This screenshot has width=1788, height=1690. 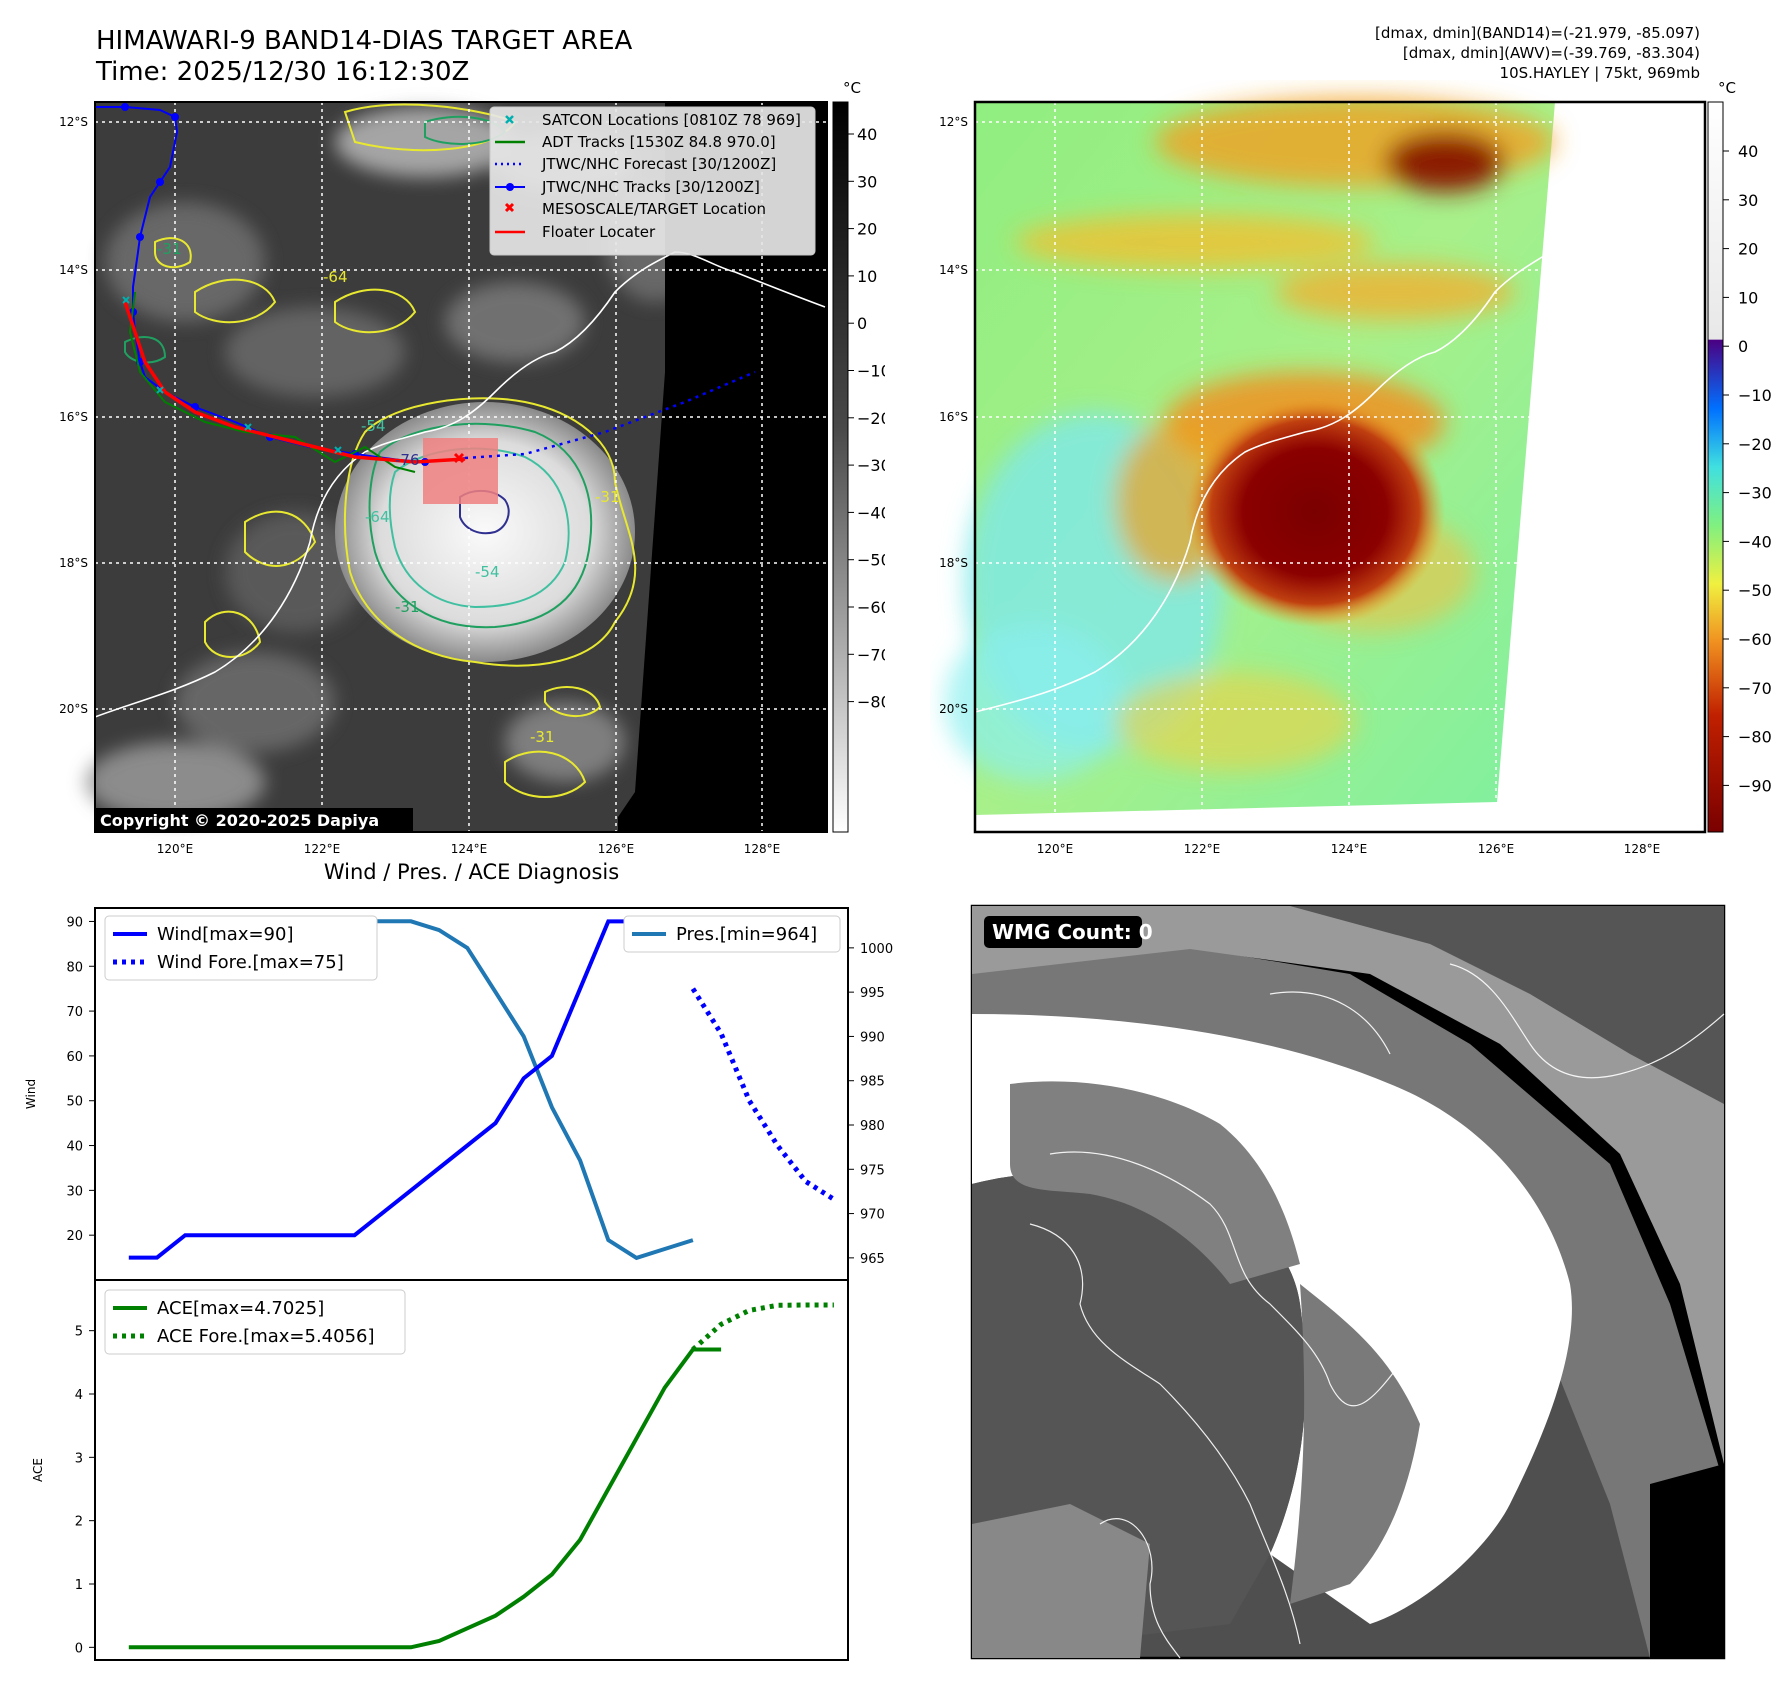 I want to click on colorbar-tick-label: 30, so click(x=867, y=181).